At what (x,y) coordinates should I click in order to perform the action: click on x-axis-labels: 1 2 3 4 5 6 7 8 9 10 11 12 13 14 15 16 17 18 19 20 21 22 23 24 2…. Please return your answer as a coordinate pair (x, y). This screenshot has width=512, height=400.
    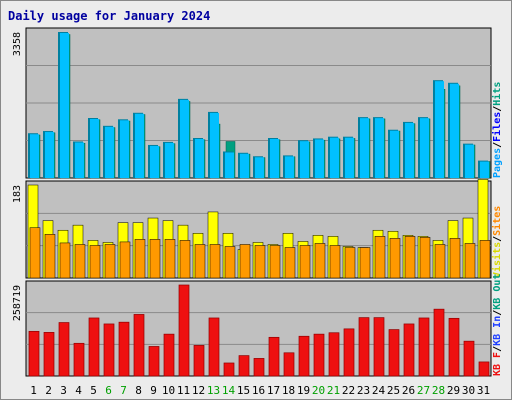
    Looking at the image, I should click on (260, 390).